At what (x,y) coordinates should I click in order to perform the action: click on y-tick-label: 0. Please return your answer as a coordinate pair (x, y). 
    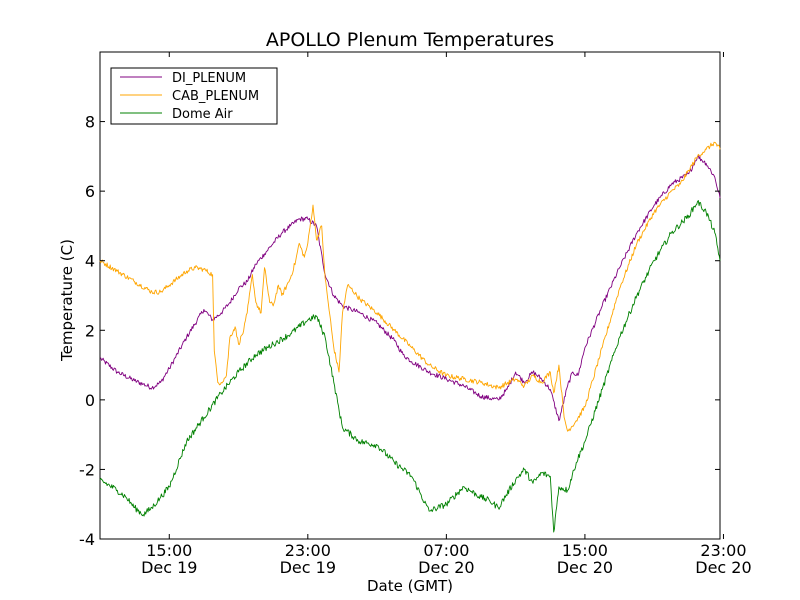
    Looking at the image, I should click on (90, 400).